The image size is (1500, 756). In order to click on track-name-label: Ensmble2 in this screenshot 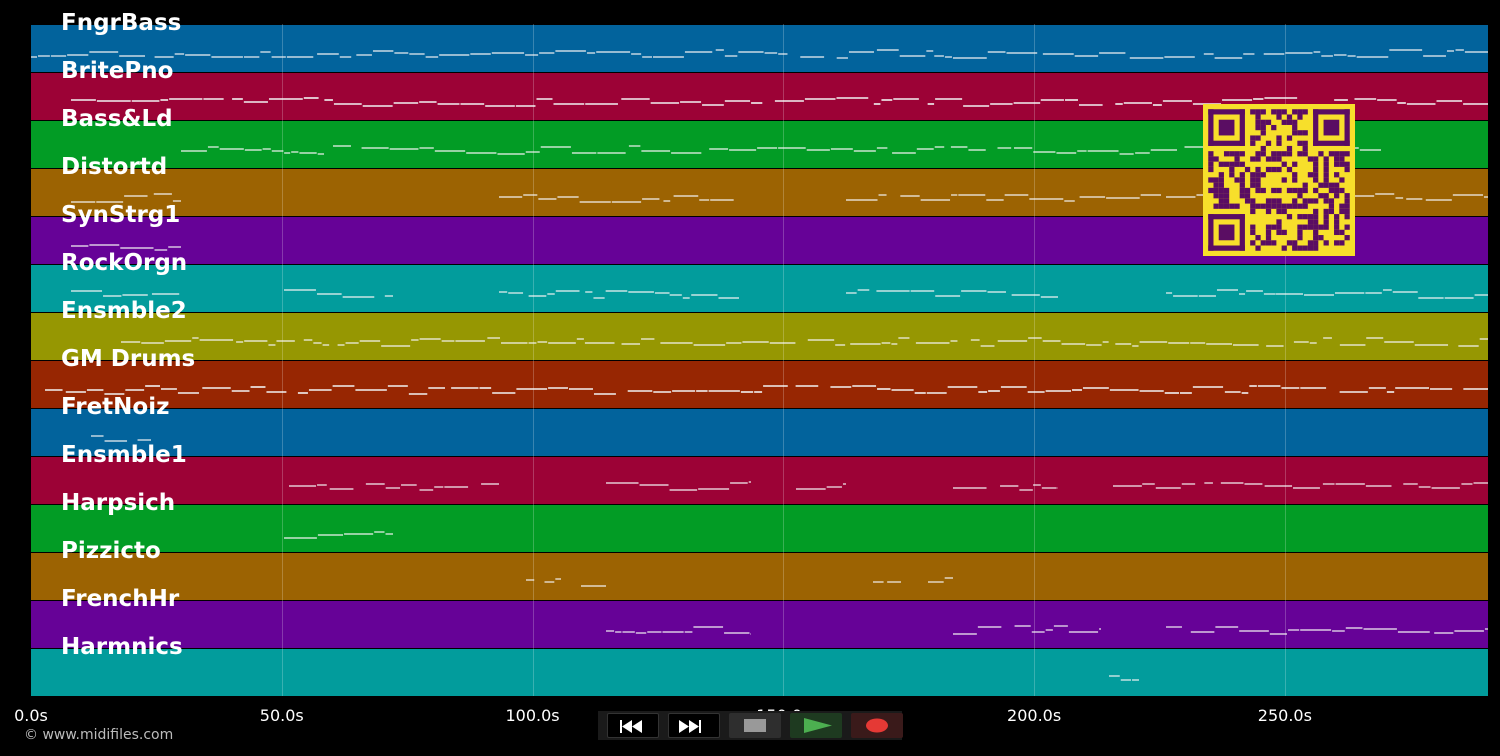, I will do `click(124, 311)`.